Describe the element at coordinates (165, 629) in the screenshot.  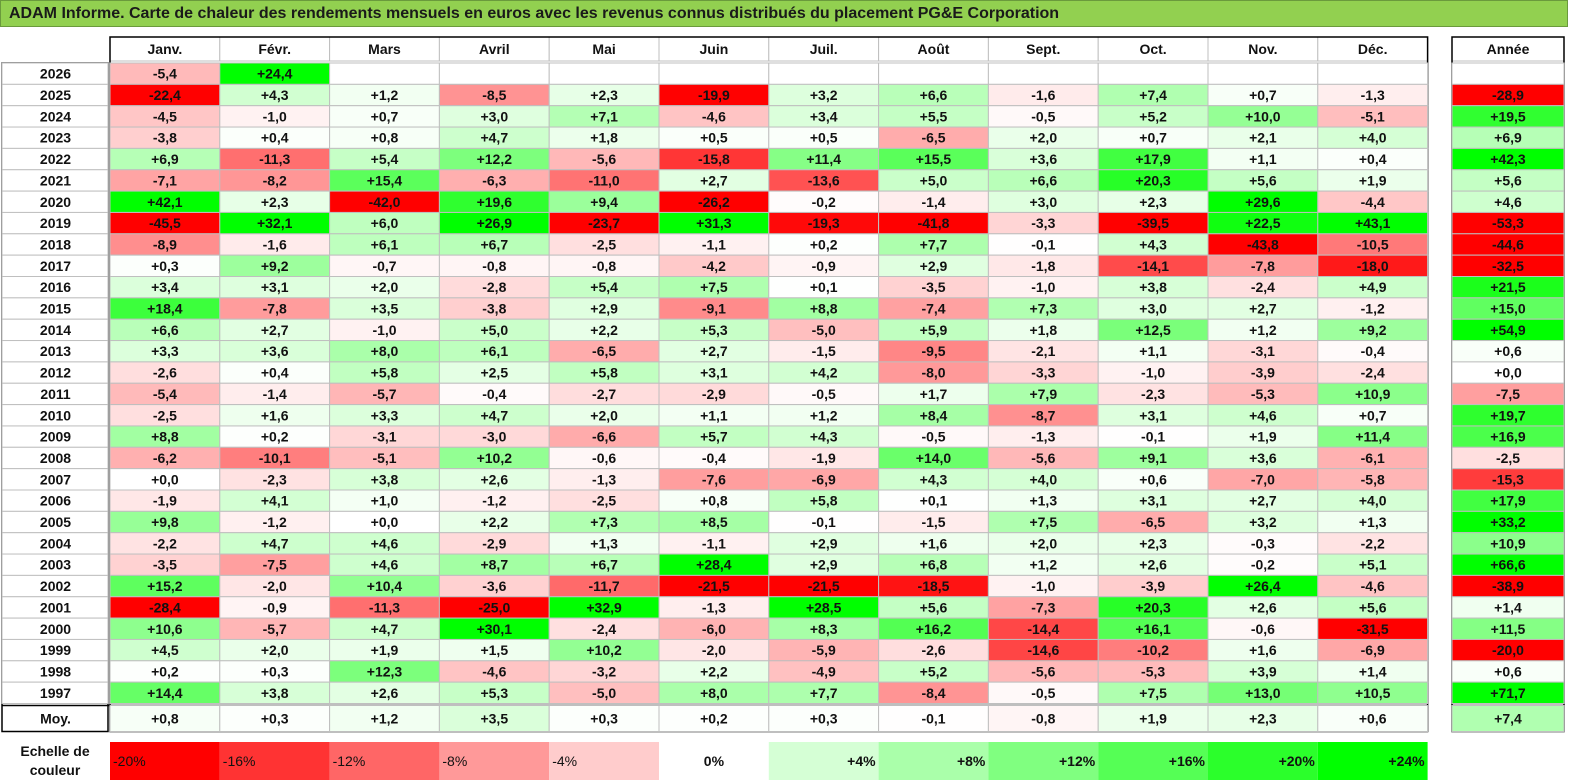
I see `cell-value: +10,6` at that location.